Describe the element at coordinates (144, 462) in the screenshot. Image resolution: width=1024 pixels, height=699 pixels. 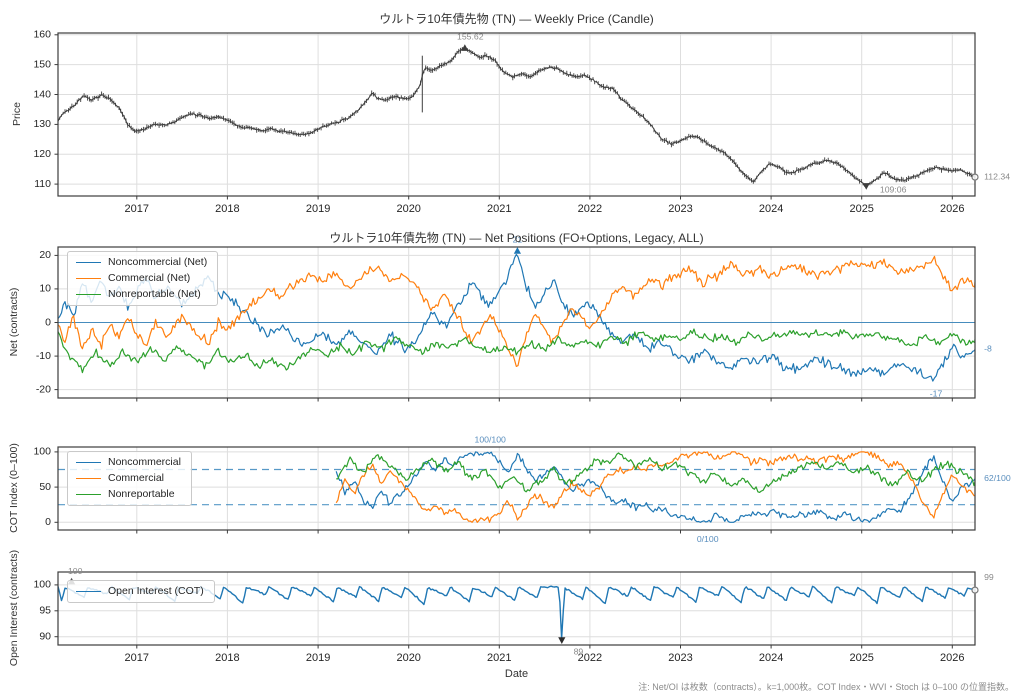
I see `legend-label: Noncommercial` at that location.